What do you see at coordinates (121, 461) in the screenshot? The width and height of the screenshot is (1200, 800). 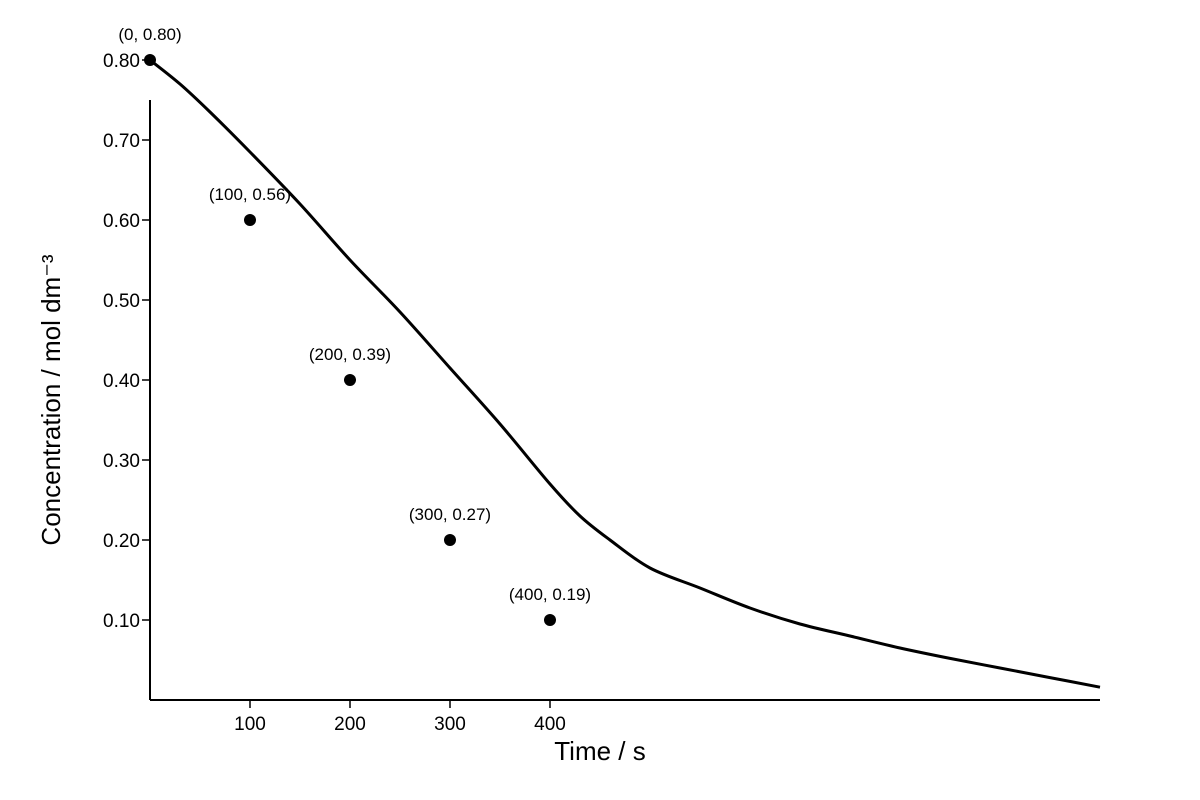 I see `y-tick-label: 0.30` at bounding box center [121, 461].